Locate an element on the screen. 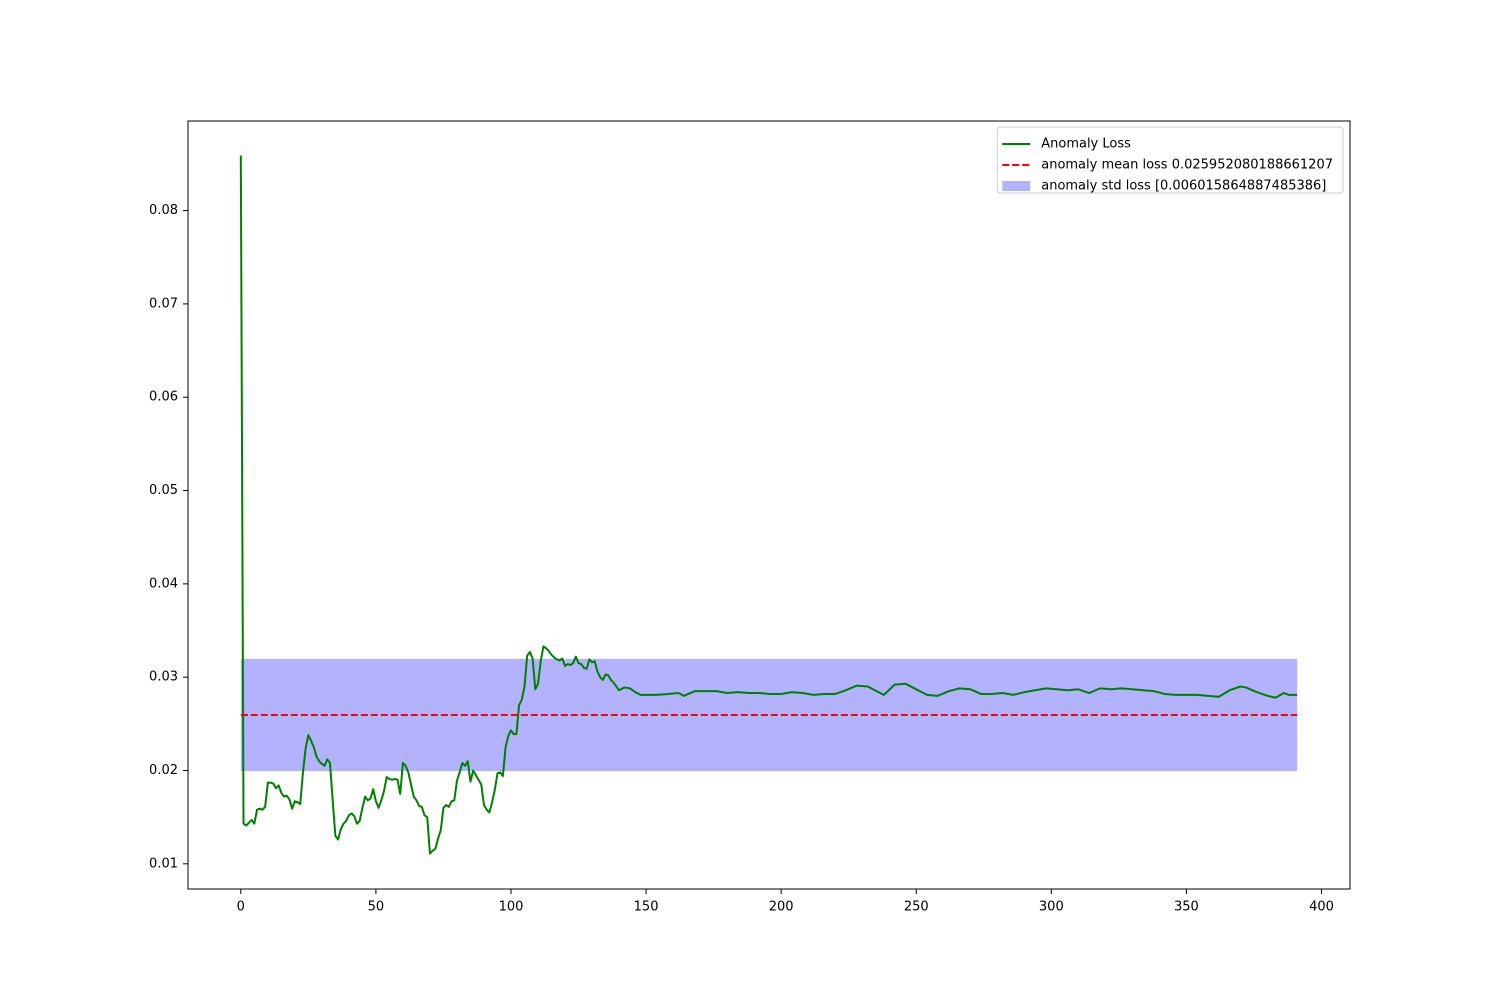  x-tick-label: 350 is located at coordinates (1186, 907).